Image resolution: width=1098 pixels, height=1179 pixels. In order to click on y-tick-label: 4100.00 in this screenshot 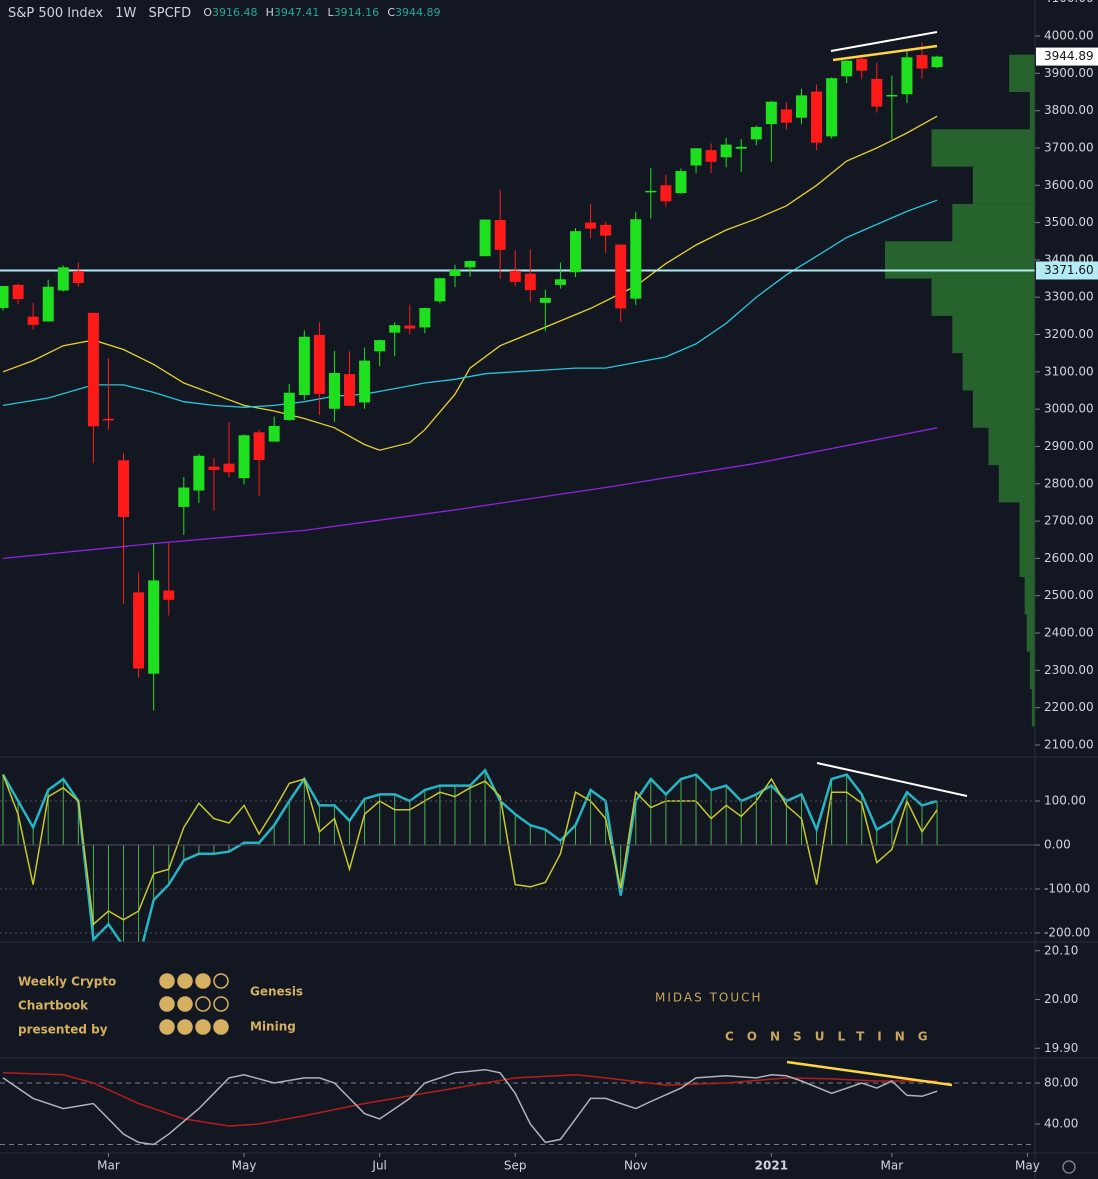, I will do `click(1069, 2)`.